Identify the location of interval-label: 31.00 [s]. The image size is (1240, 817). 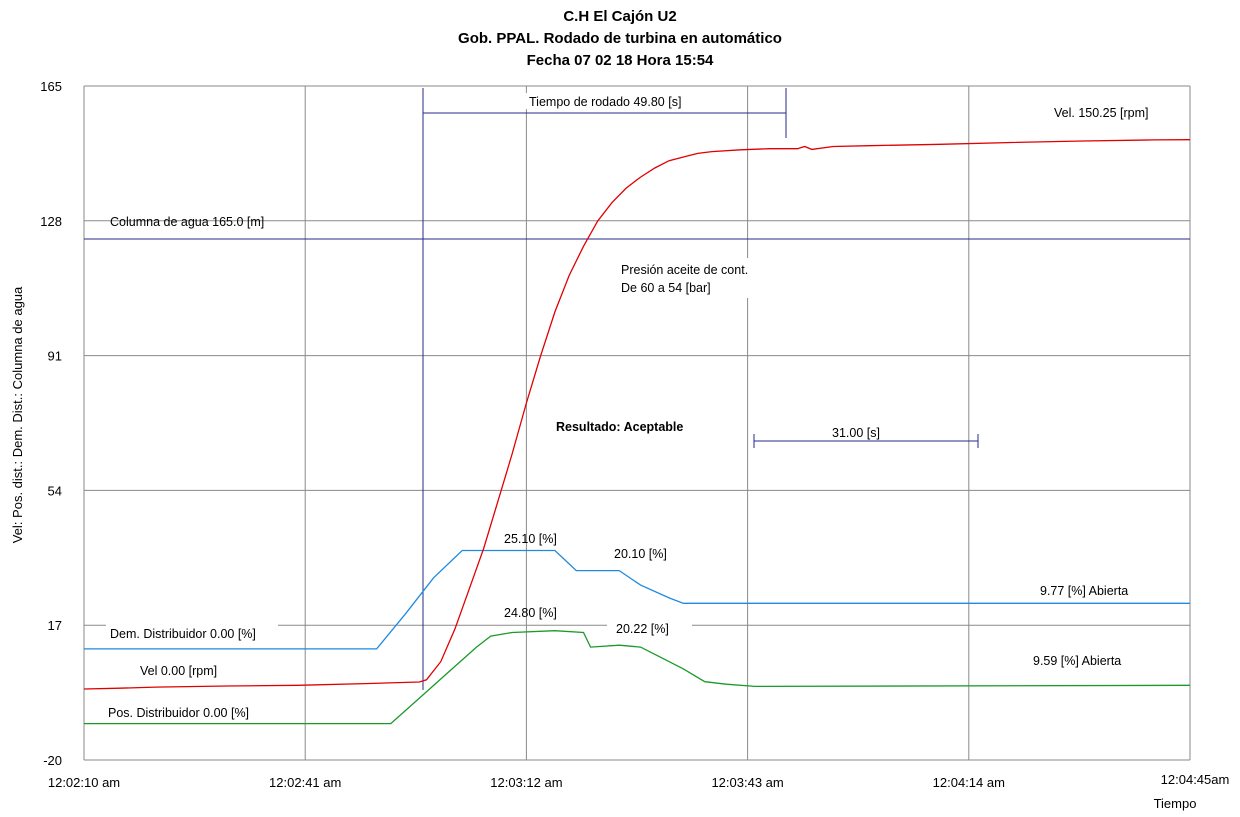
(856, 433).